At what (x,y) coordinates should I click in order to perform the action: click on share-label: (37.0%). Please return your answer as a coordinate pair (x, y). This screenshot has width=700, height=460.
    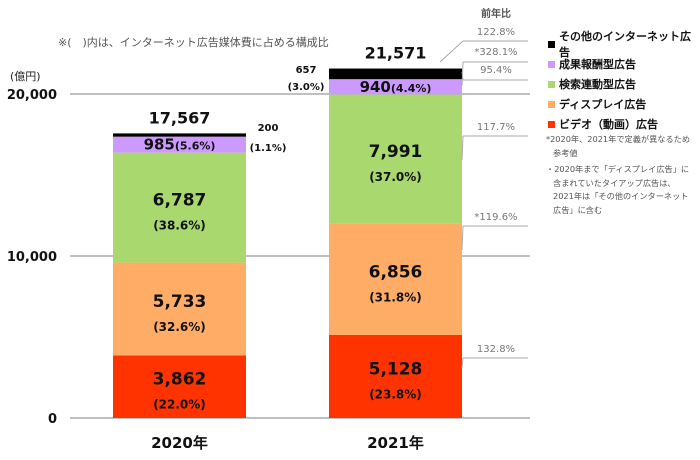
    Looking at the image, I should click on (395, 177).